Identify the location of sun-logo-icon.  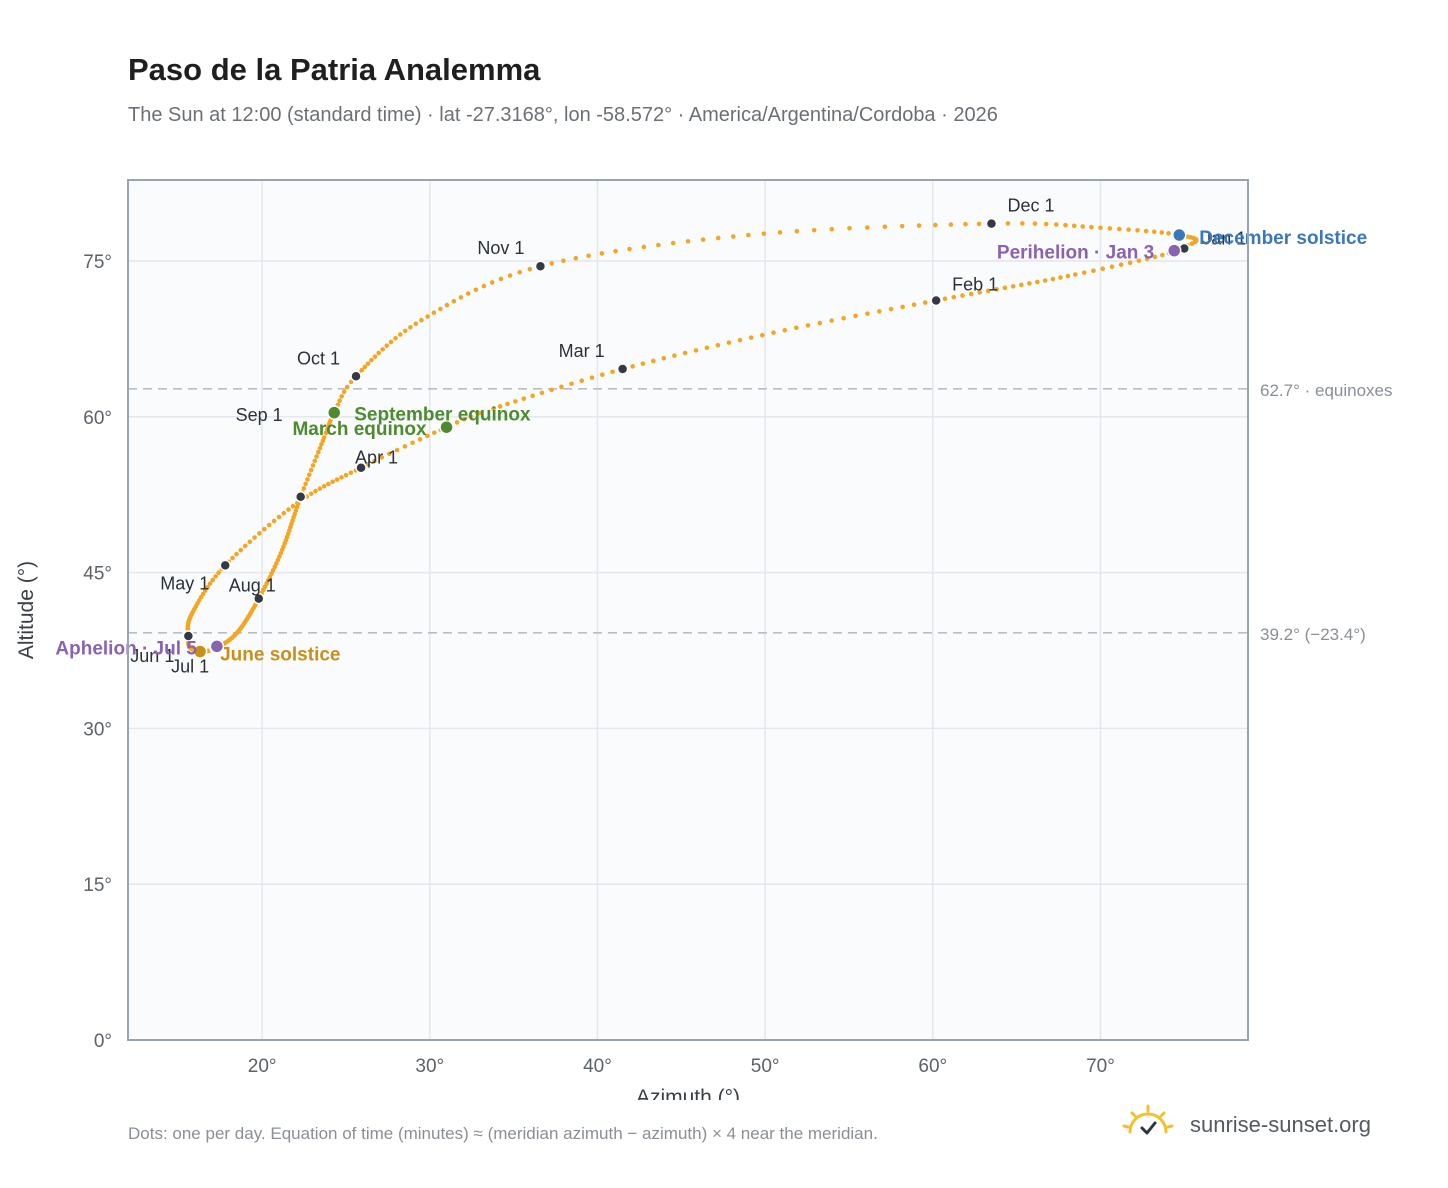
(1148, 1119).